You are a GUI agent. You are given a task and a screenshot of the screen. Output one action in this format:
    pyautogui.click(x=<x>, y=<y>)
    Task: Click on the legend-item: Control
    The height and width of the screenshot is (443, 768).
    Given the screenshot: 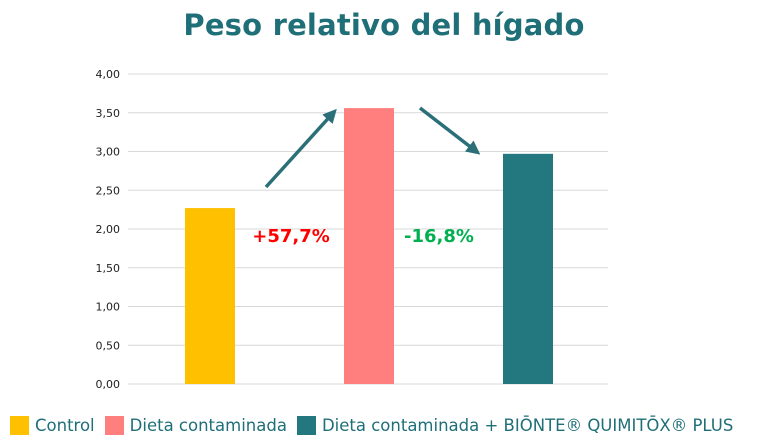 What is the action you would take?
    pyautogui.click(x=52, y=425)
    